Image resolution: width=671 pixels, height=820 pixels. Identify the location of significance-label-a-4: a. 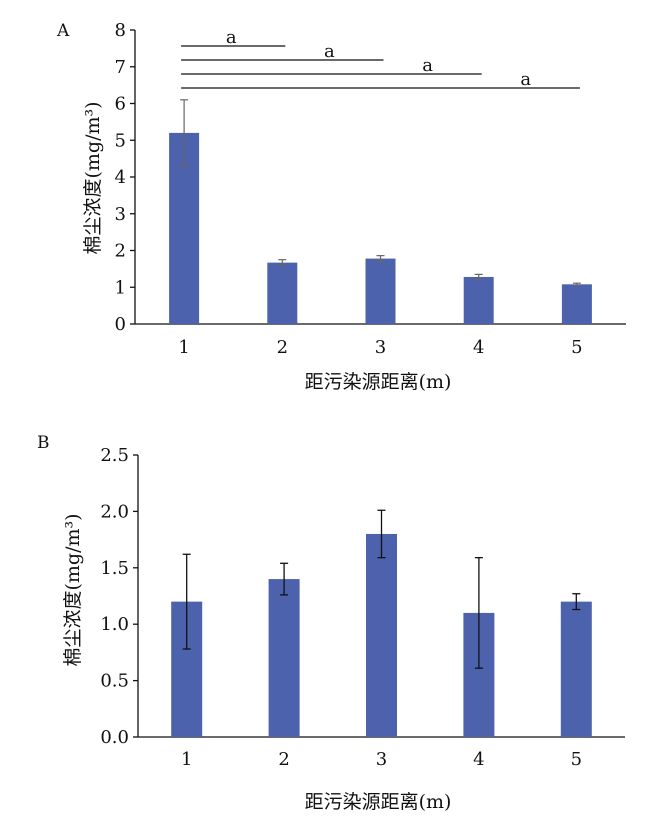
(427, 65).